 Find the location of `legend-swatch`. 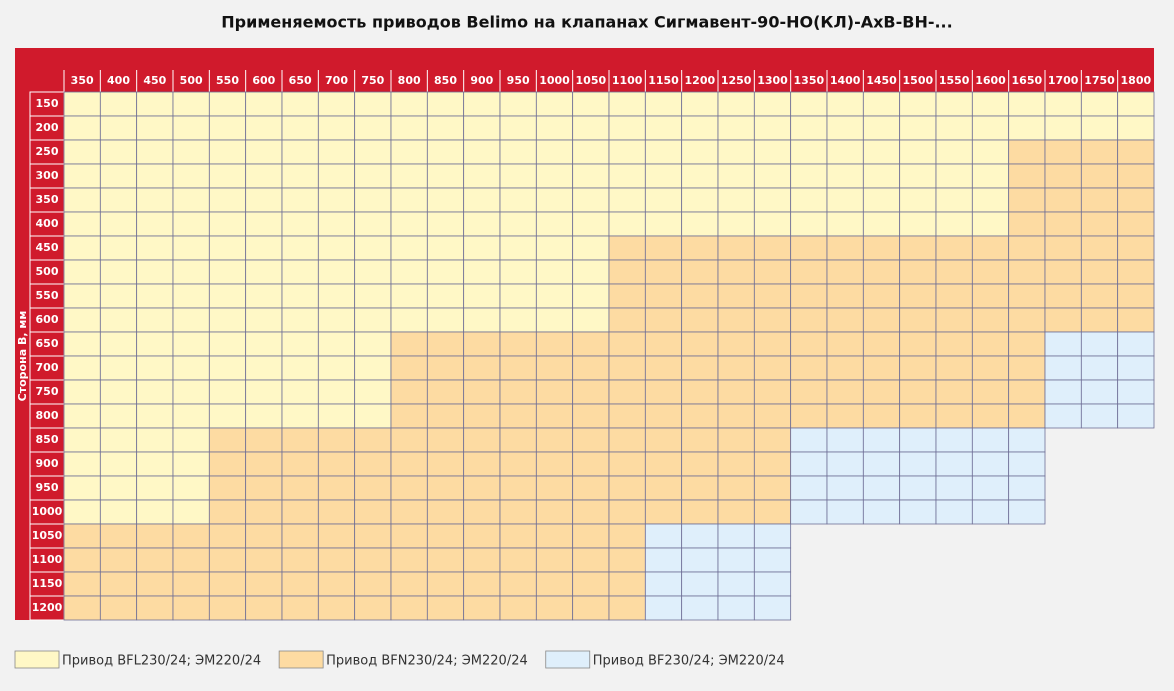

legend-swatch is located at coordinates (37, 659).